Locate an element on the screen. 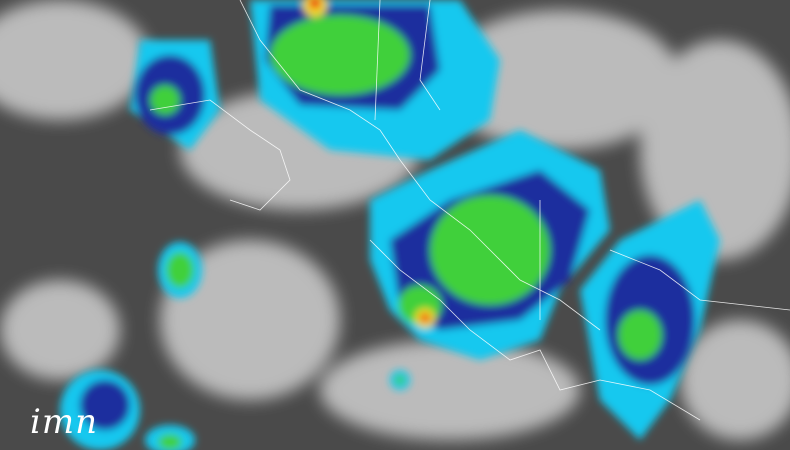 This screenshot has height=450, width=790. imn-logo: imn is located at coordinates (64, 422).